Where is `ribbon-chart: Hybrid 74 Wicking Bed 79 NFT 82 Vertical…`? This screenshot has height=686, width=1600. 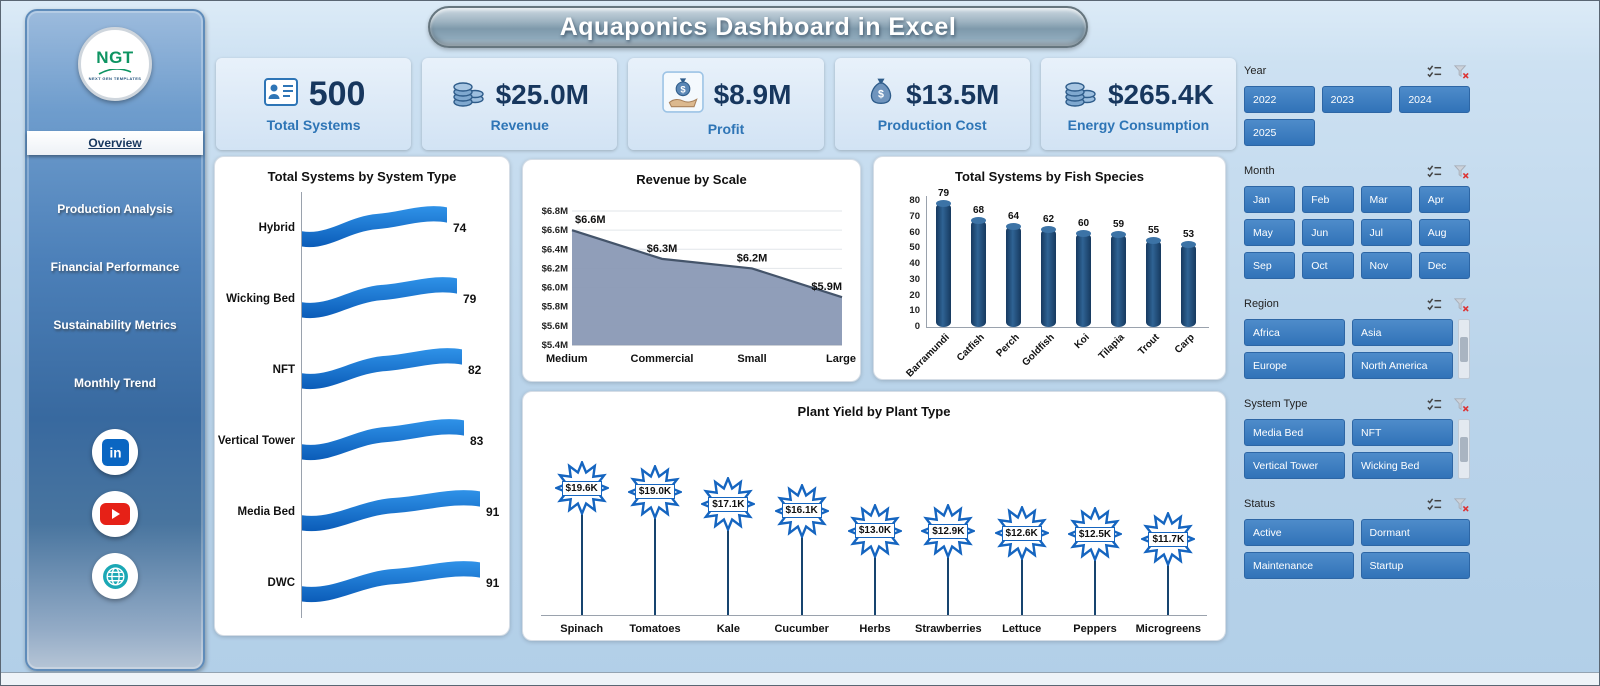
ribbon-chart: Hybrid 74 Wicking Bed 79 NFT 82 Vertical… is located at coordinates (362, 405).